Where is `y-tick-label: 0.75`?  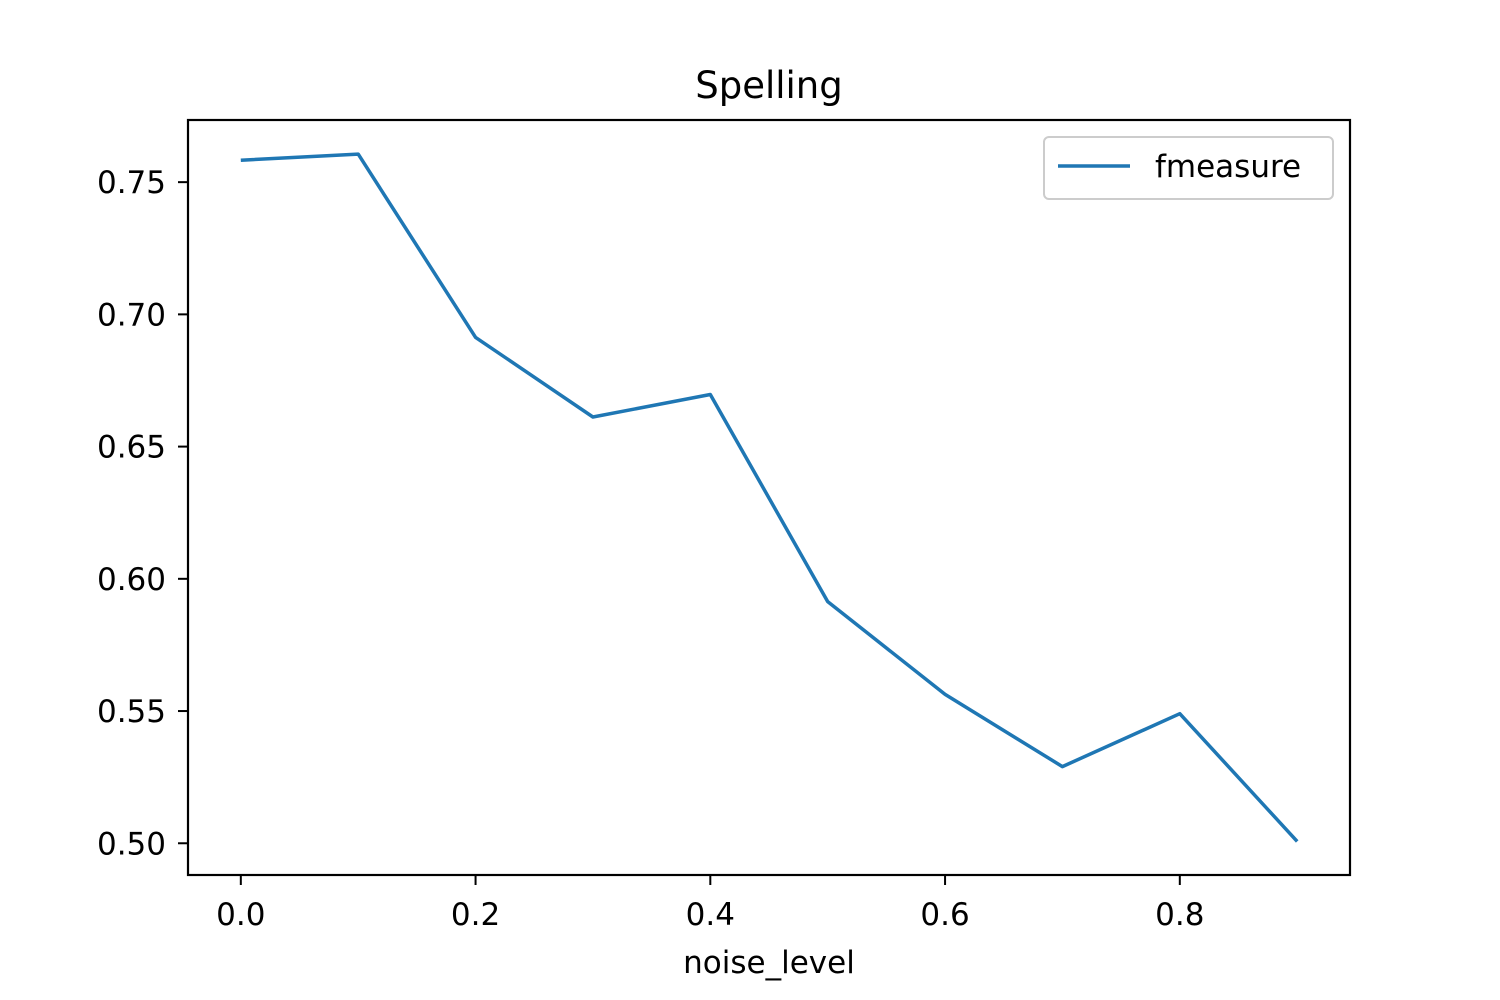 y-tick-label: 0.75 is located at coordinates (131, 183).